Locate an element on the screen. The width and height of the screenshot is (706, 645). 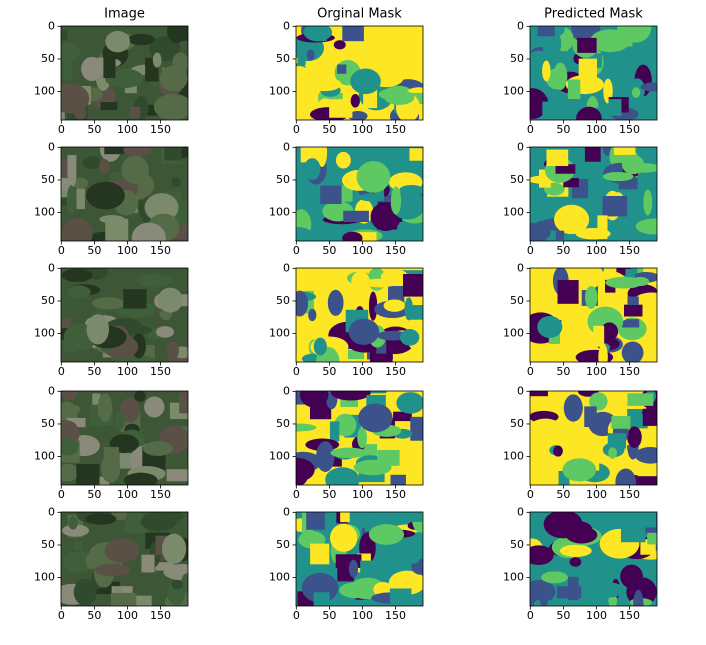
panel-title: Image is located at coordinates (124, 14).